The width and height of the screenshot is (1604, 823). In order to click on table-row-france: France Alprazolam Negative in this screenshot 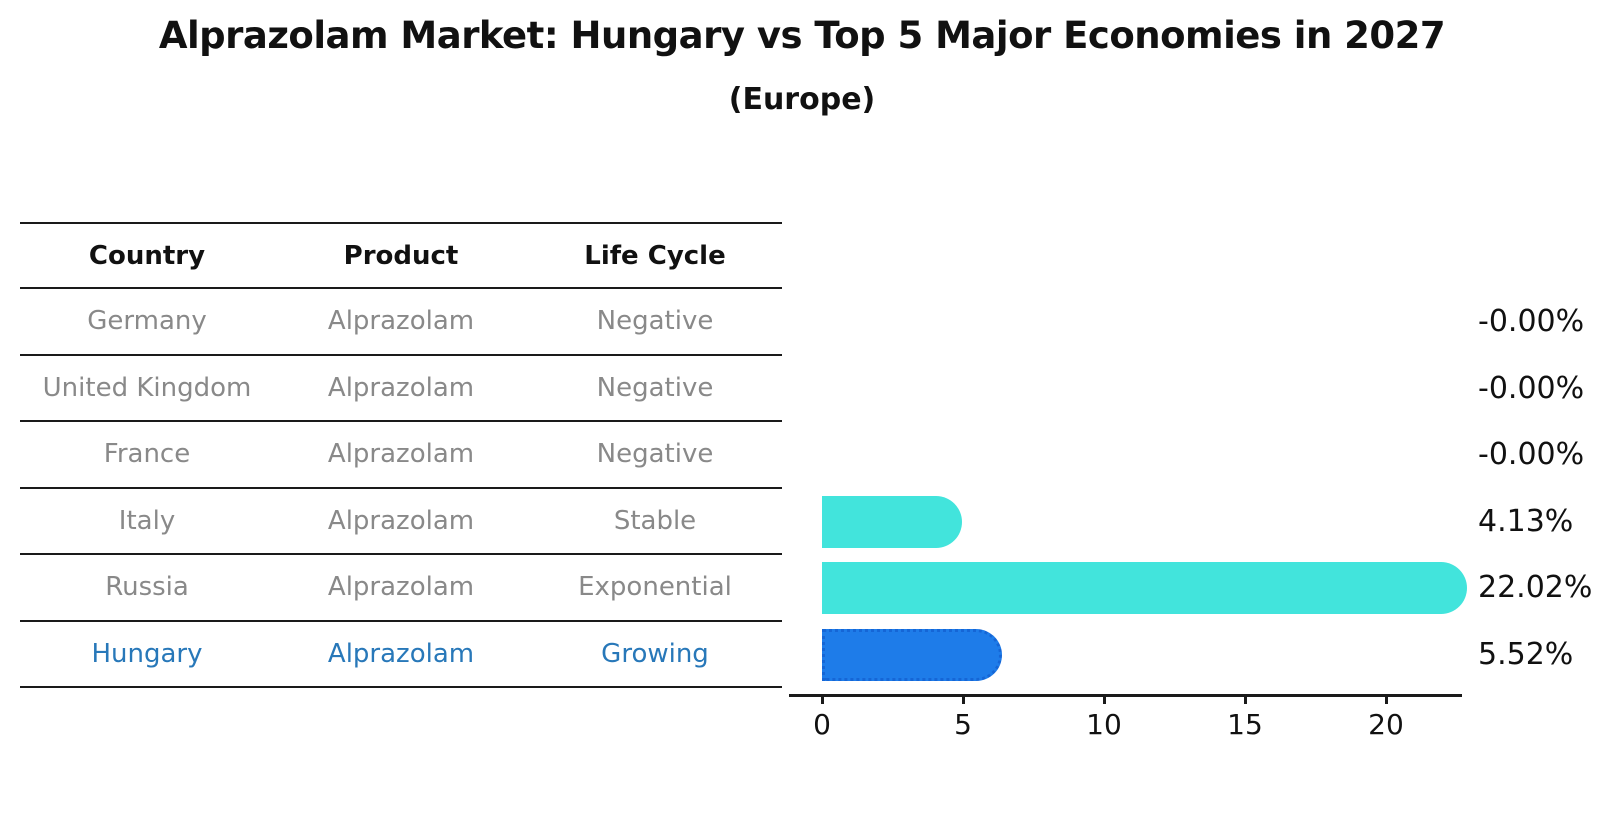, I will do `click(401, 455)`.